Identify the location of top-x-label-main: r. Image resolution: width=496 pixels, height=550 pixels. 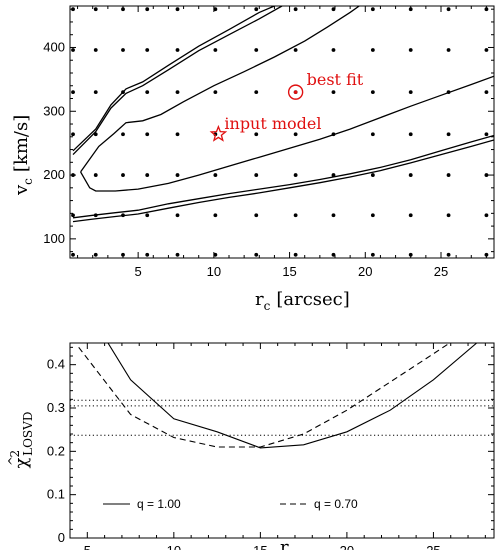
(259, 299).